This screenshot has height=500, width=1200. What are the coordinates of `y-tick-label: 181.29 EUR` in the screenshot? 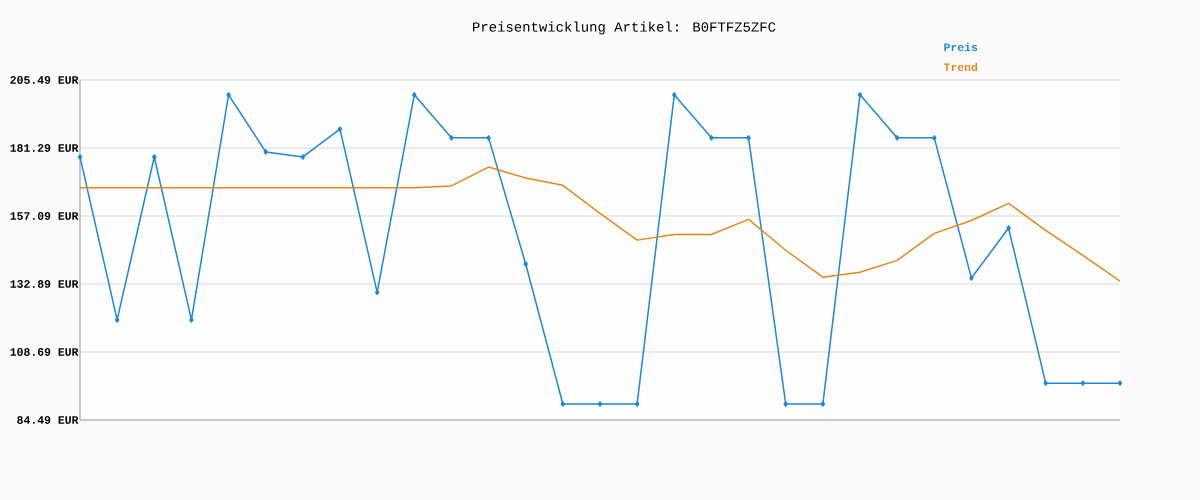 It's located at (44, 148).